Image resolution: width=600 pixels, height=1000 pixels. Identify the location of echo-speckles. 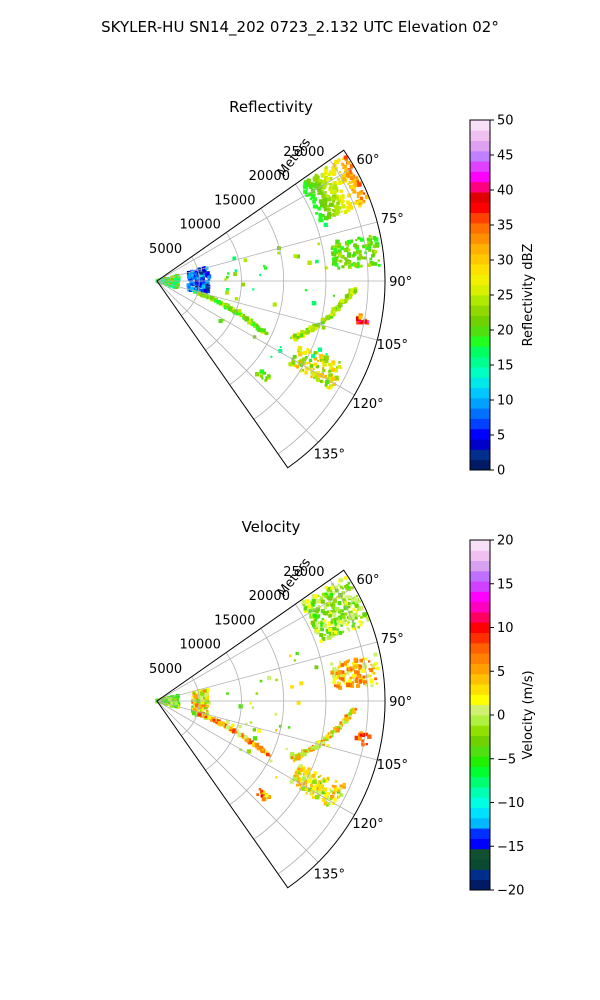
(279, 290).